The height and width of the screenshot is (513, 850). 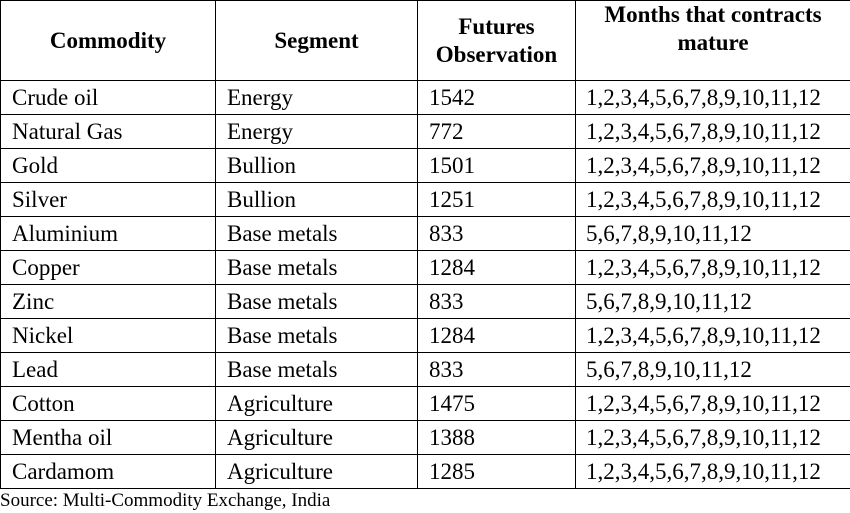 What do you see at coordinates (713, 14) in the screenshot?
I see `header-months-line1: Months that contracts` at bounding box center [713, 14].